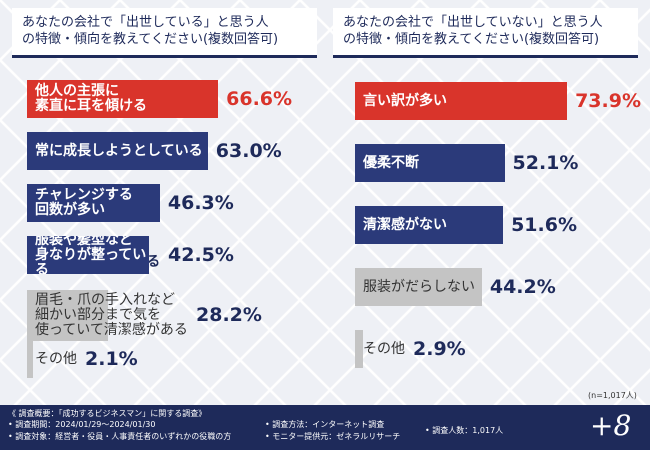 The height and width of the screenshot is (450, 650). What do you see at coordinates (461, 101) in the screenshot?
I see `bar: 言い訳が多い` at bounding box center [461, 101].